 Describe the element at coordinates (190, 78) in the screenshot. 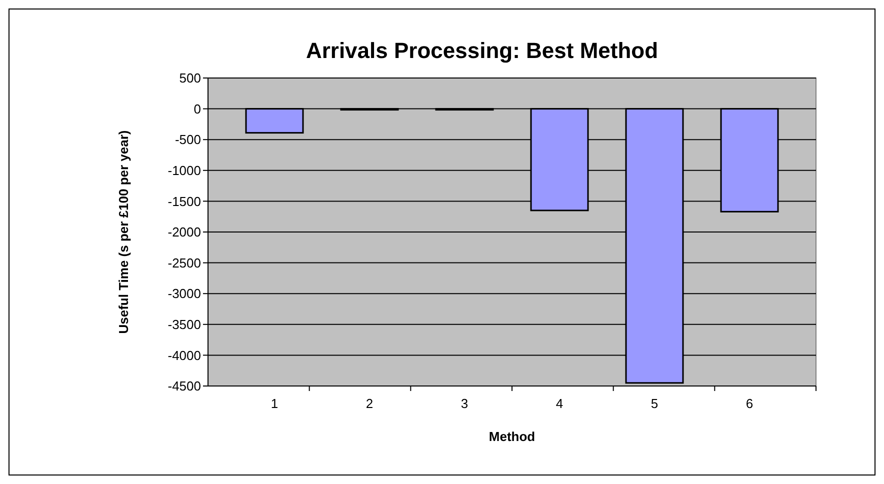

I see `y-tick-label: 500` at that location.